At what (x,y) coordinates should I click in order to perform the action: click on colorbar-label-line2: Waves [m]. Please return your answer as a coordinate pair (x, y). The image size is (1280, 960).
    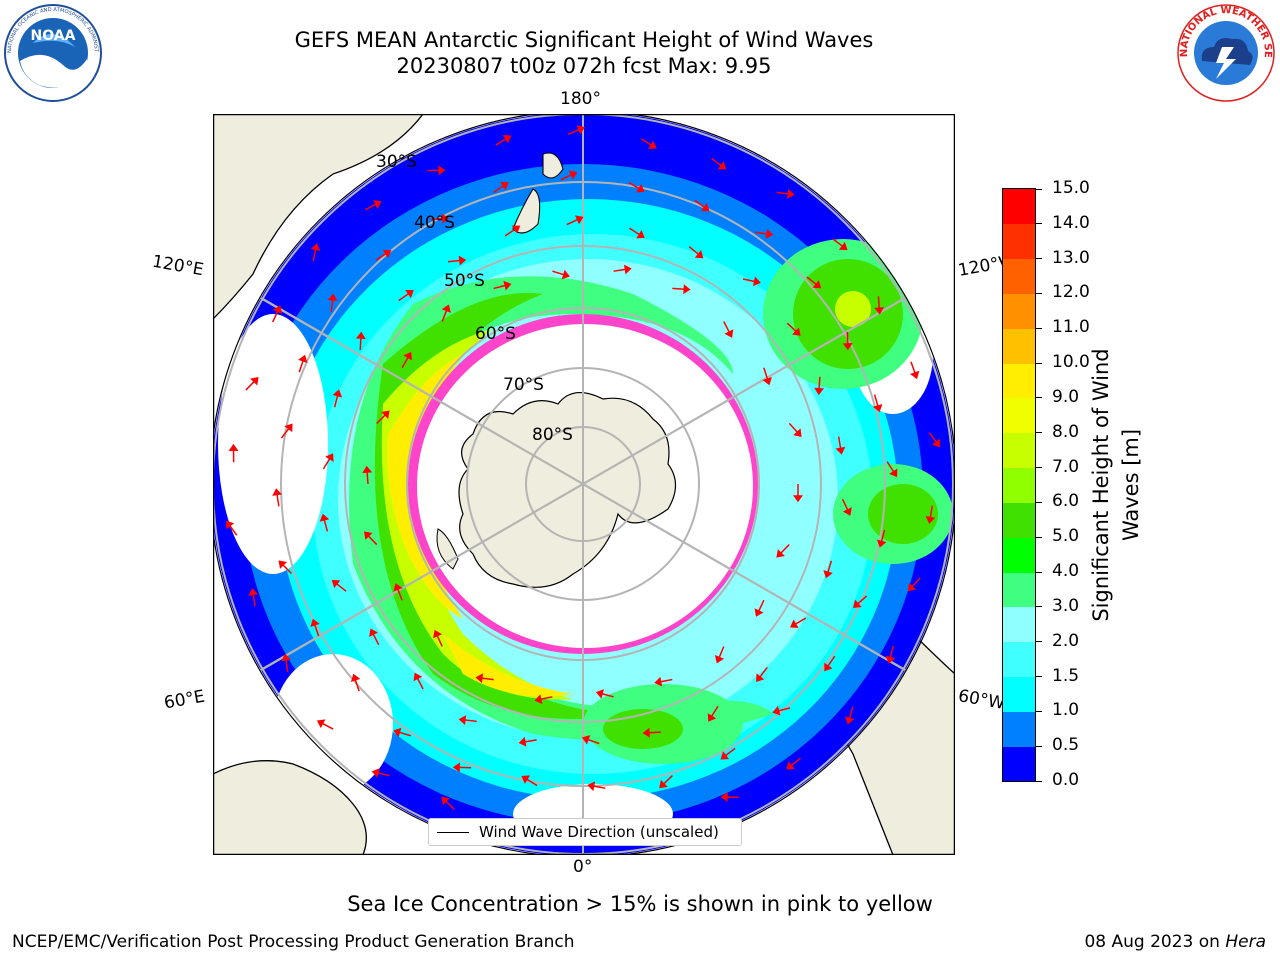
    Looking at the image, I should click on (1131, 485).